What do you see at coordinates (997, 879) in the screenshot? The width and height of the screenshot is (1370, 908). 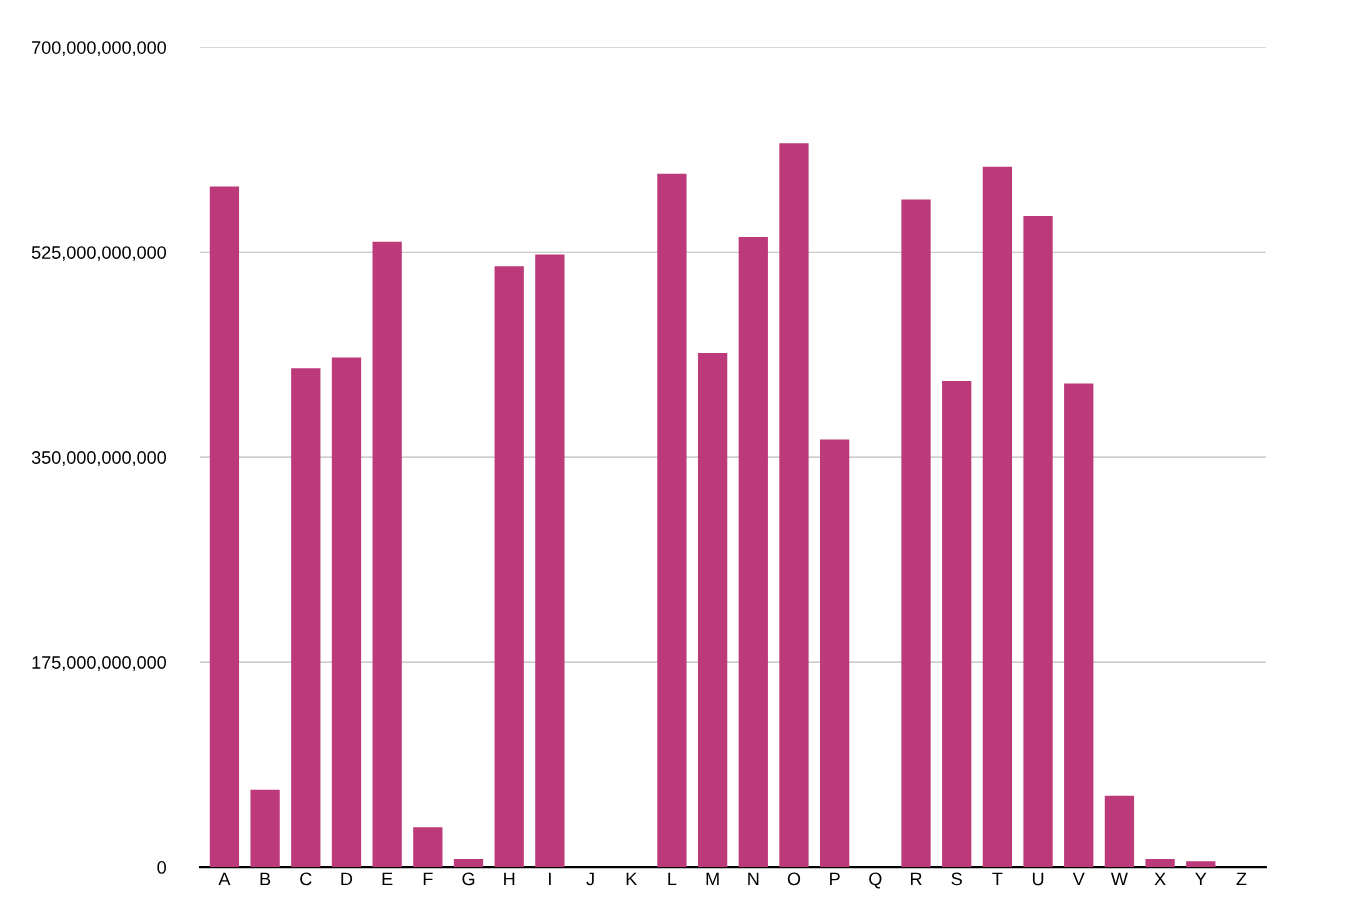 I see `x-tick-label: T` at bounding box center [997, 879].